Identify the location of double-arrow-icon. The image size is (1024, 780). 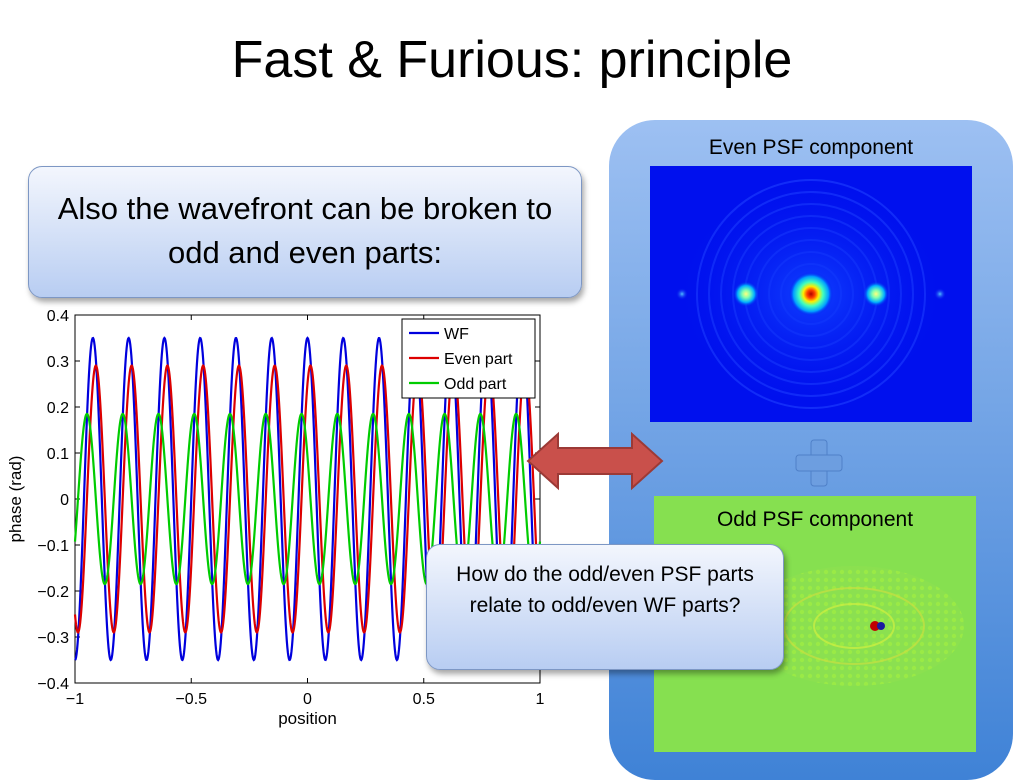
(595, 461).